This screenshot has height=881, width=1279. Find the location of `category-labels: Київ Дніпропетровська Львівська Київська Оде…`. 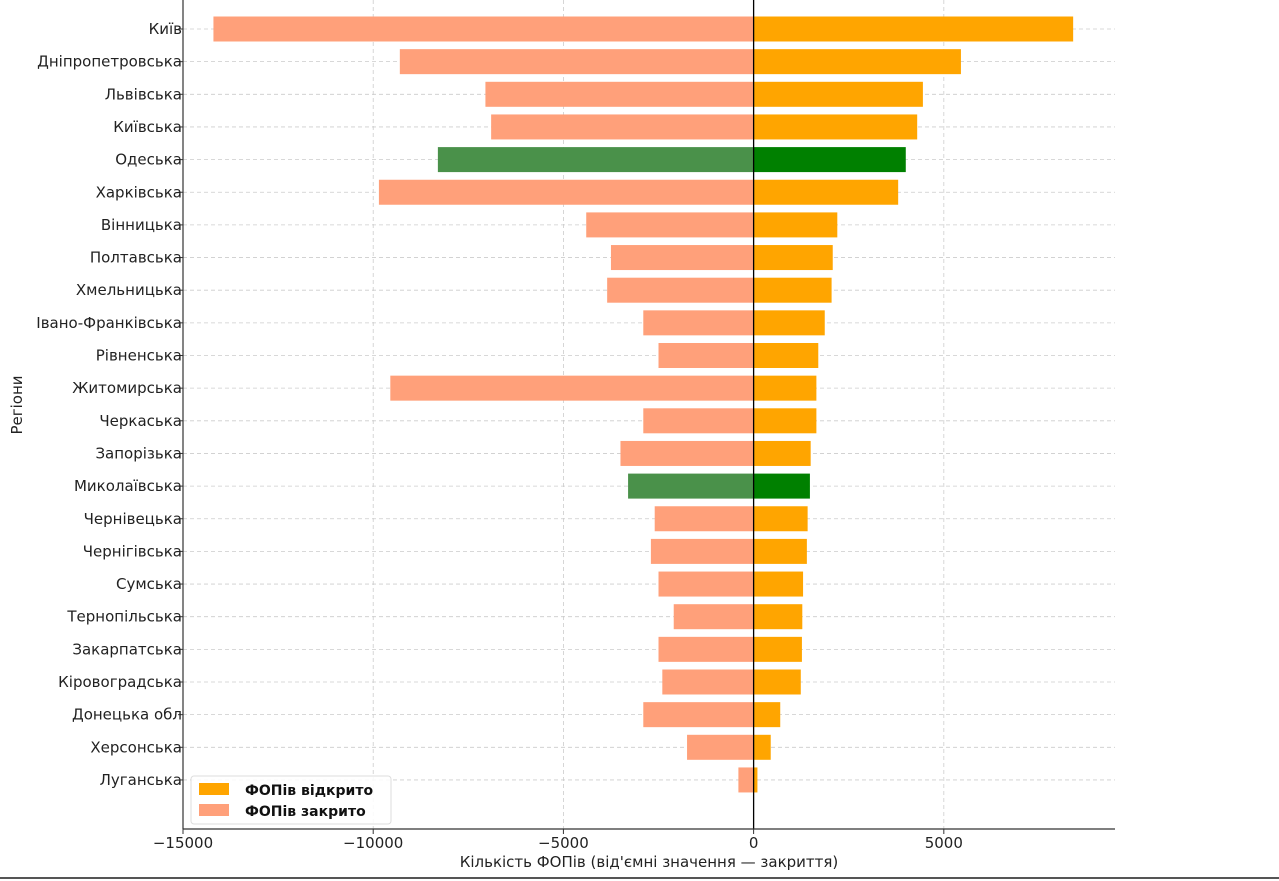

category-labels: Київ Дніпропетровська Львівська Київська Оде… is located at coordinates (109, 404).